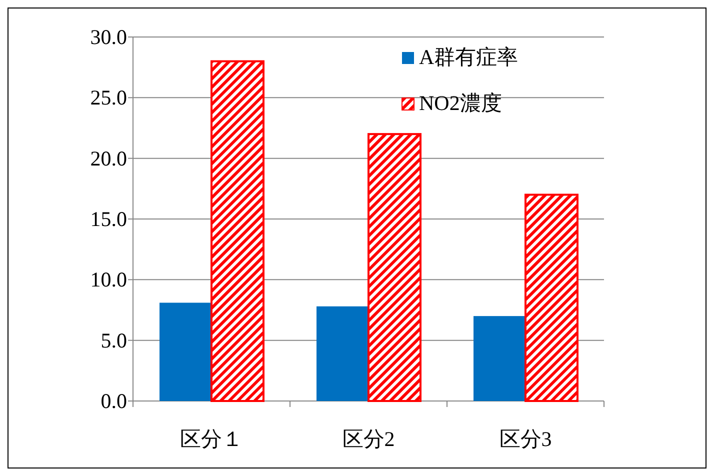 The height and width of the screenshot is (472, 714). What do you see at coordinates (108, 98) in the screenshot?
I see `y-tick-label: 25.0` at bounding box center [108, 98].